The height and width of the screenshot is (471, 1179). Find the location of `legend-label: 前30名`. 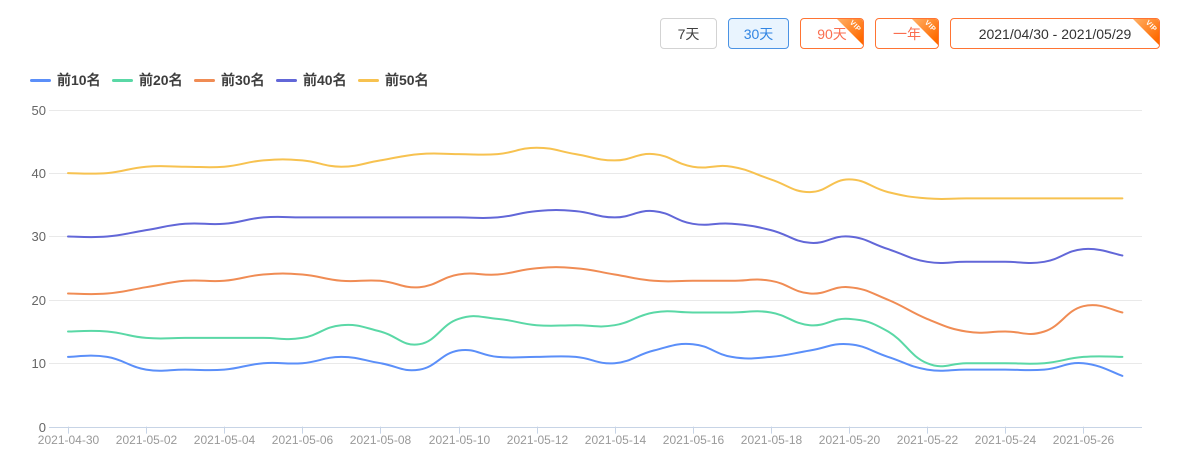

legend-label: 前30名 is located at coordinates (243, 80).